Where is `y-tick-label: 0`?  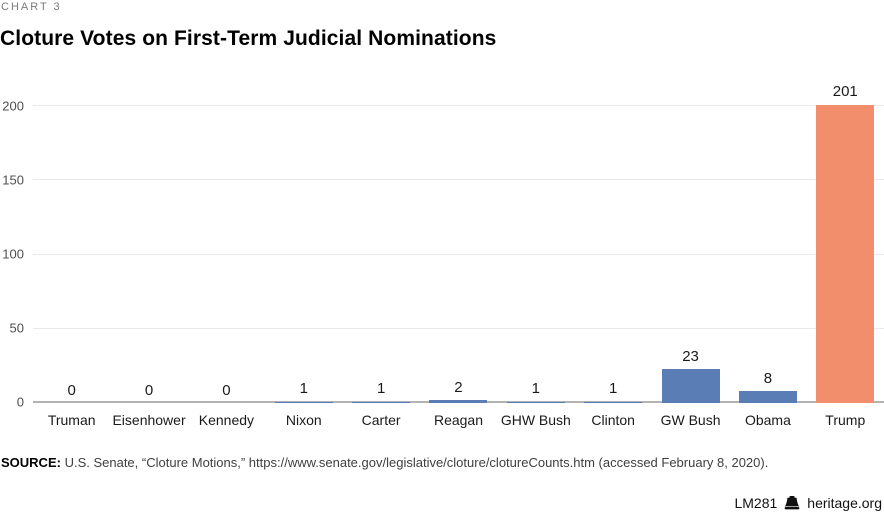 y-tick-label: 0 is located at coordinates (20, 402).